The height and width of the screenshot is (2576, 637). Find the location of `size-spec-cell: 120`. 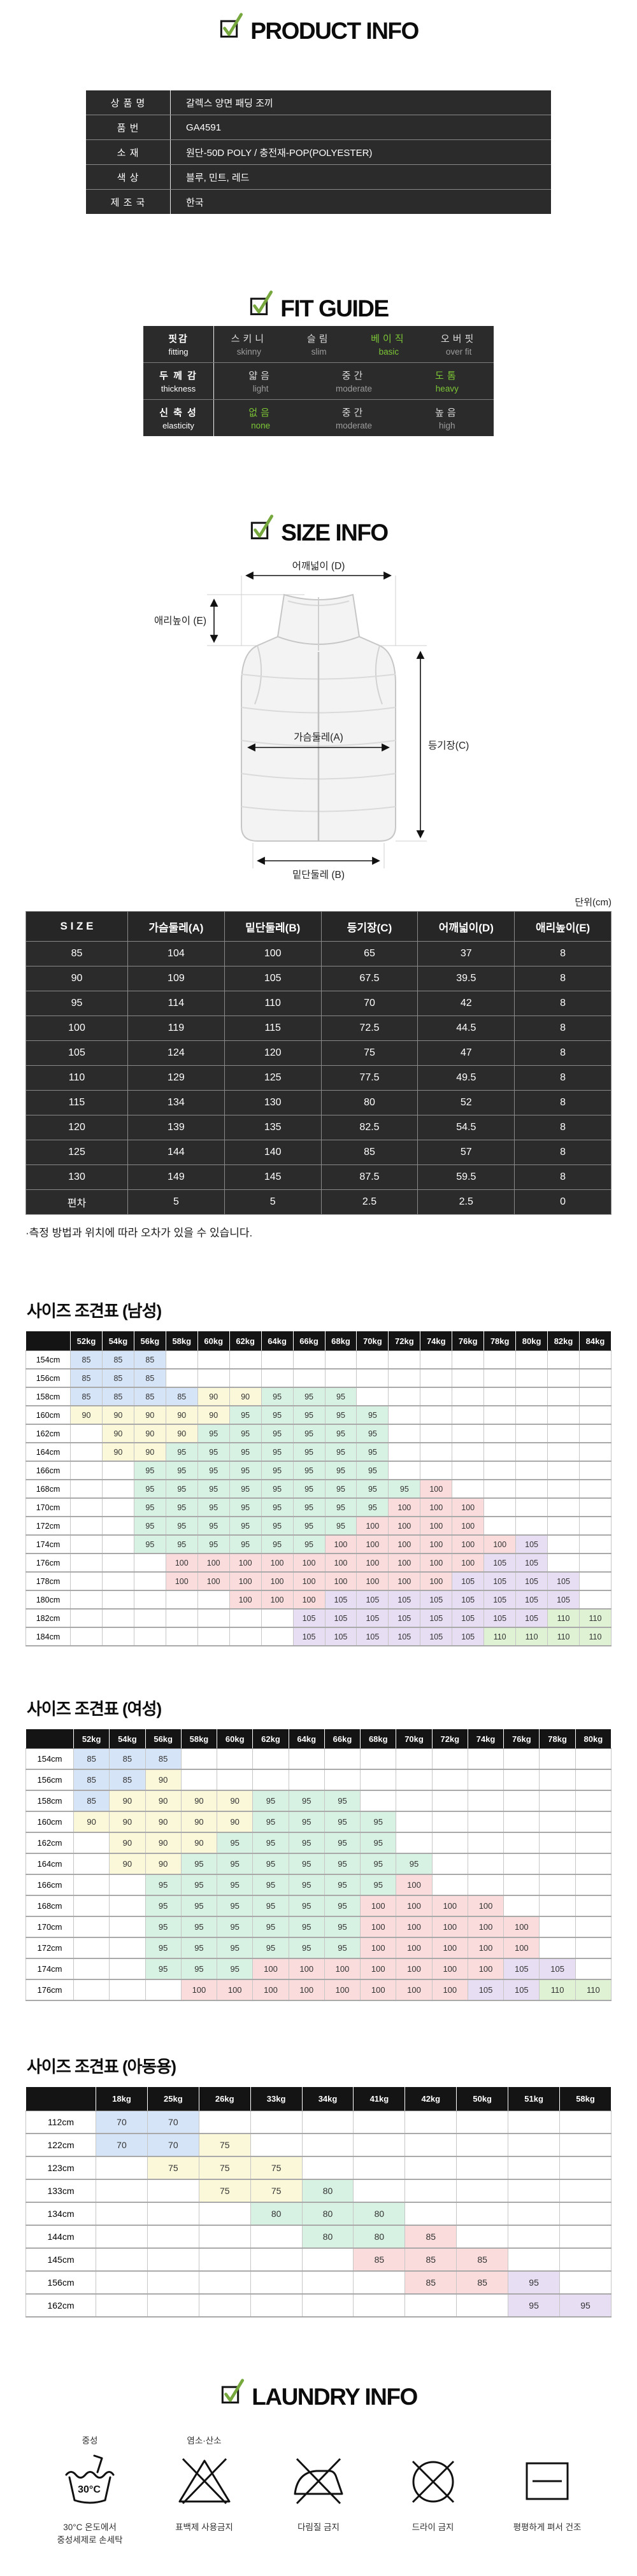

size-spec-cell: 120 is located at coordinates (76, 1127).